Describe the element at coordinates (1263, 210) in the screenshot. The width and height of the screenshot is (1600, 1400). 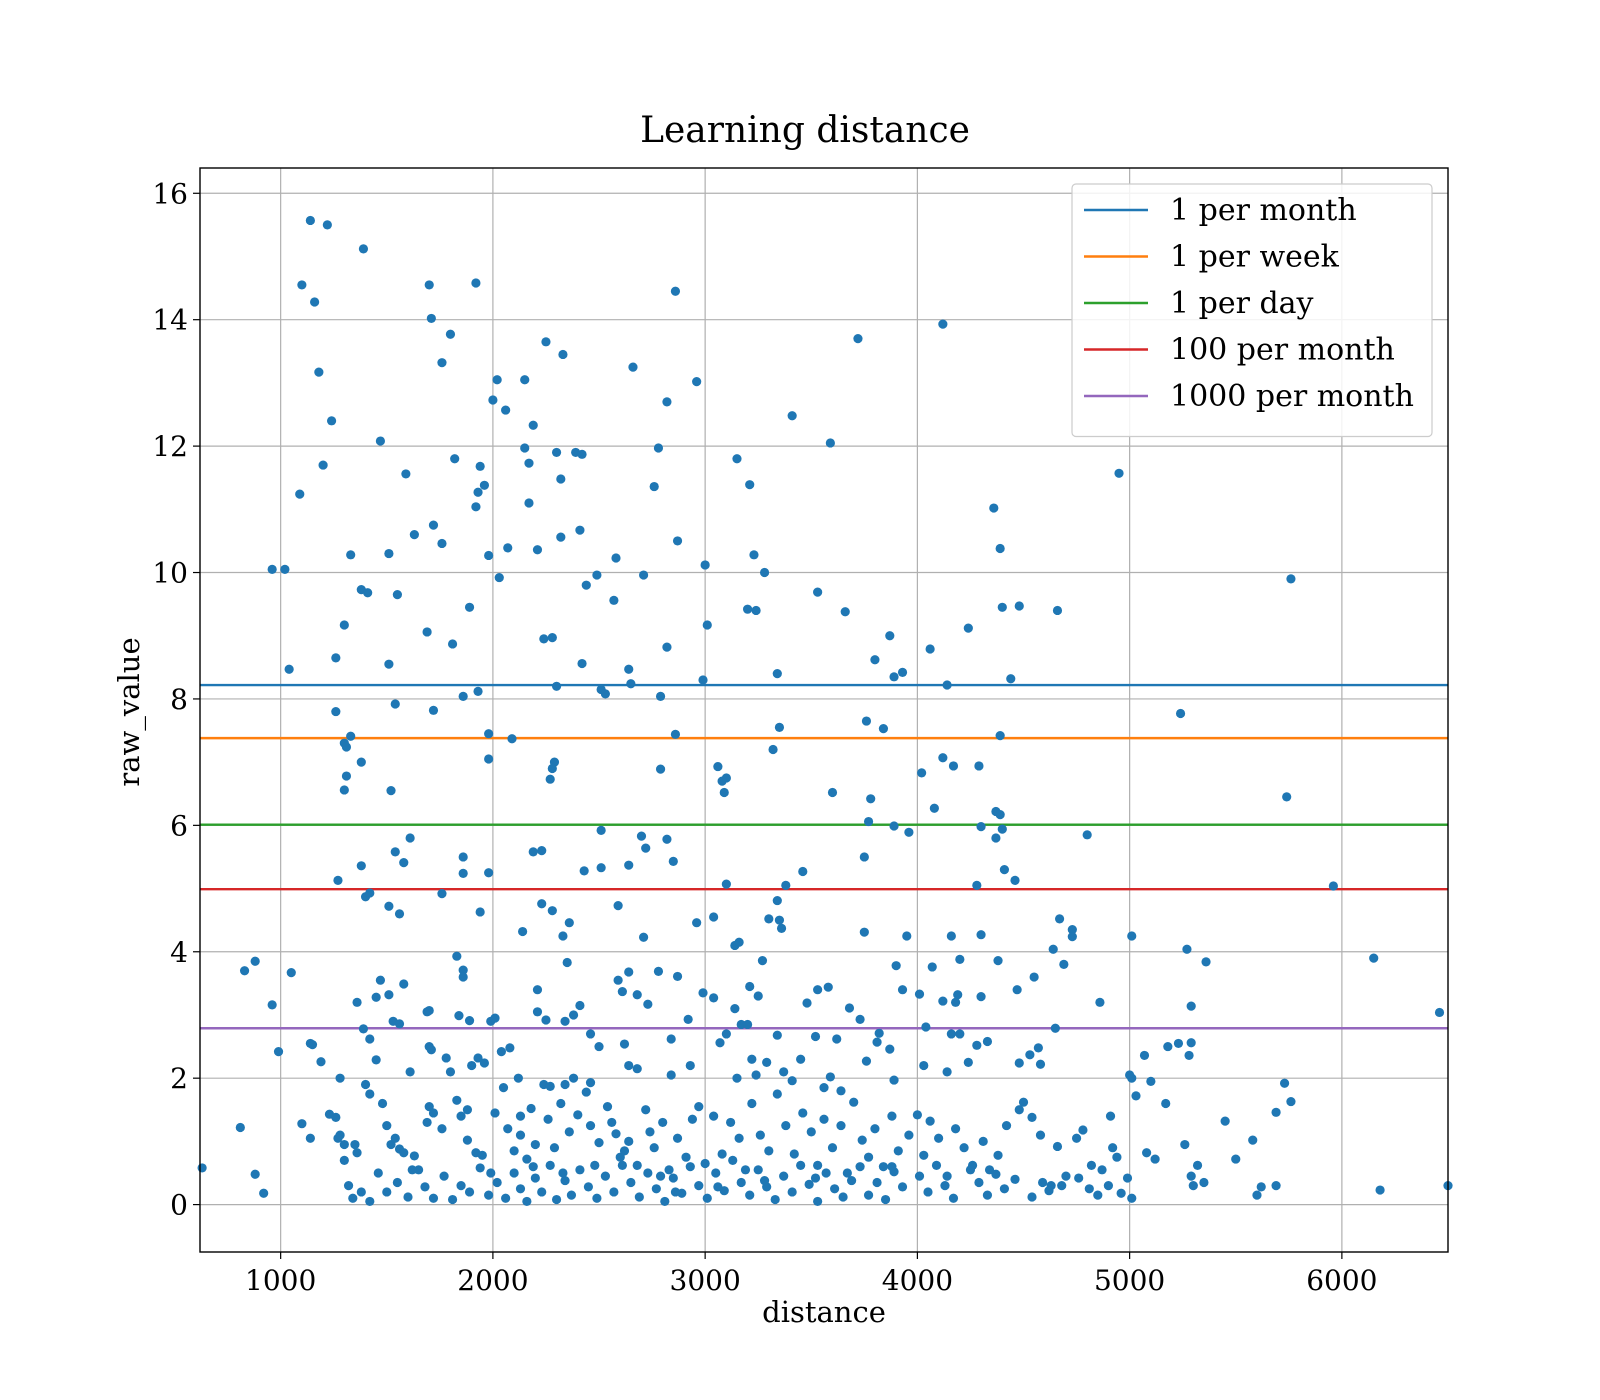
I see `legend-label: 1 per month` at that location.